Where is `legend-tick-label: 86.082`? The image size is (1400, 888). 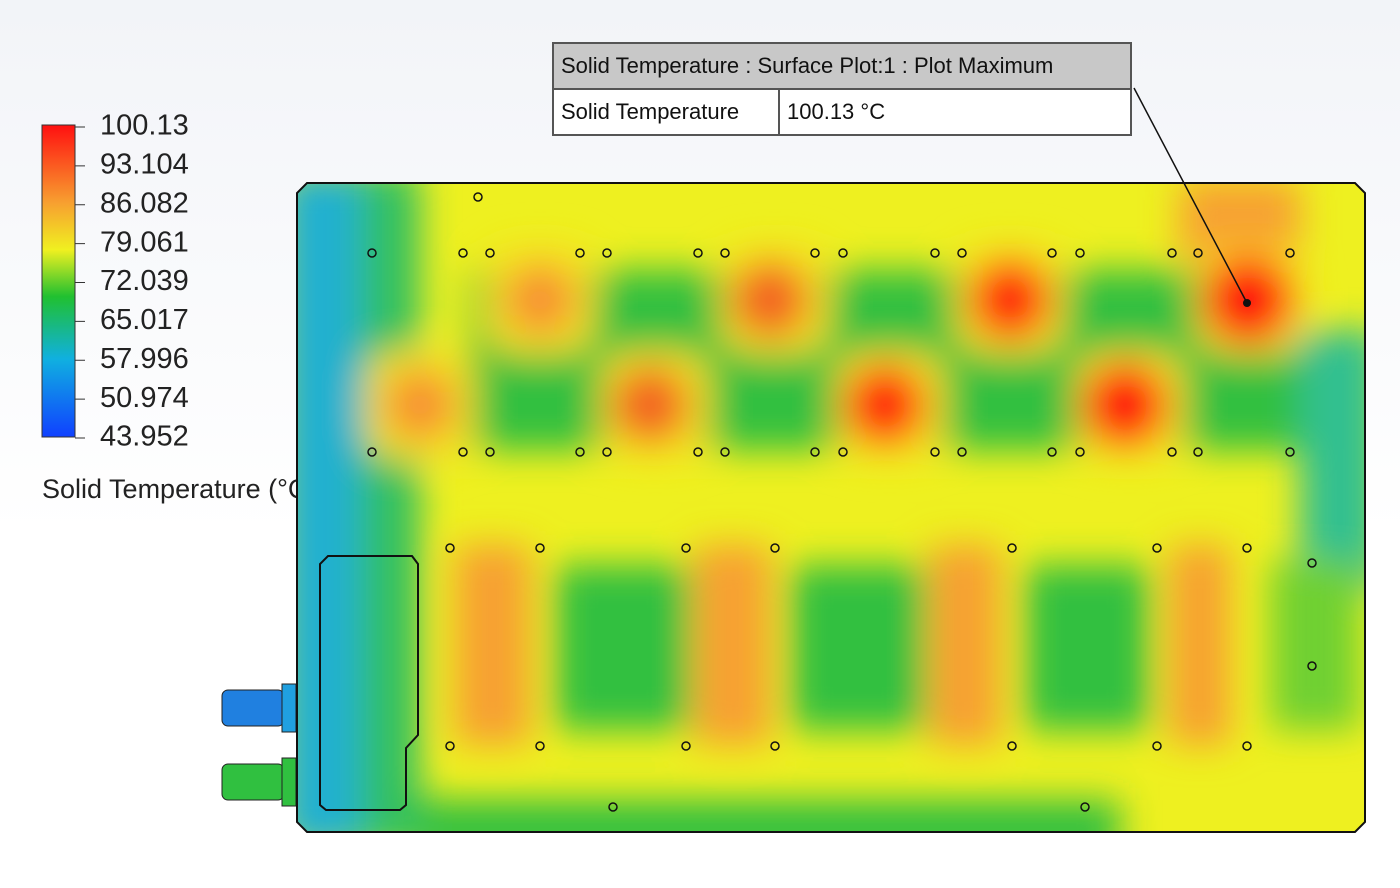 legend-tick-label: 86.082 is located at coordinates (144, 203).